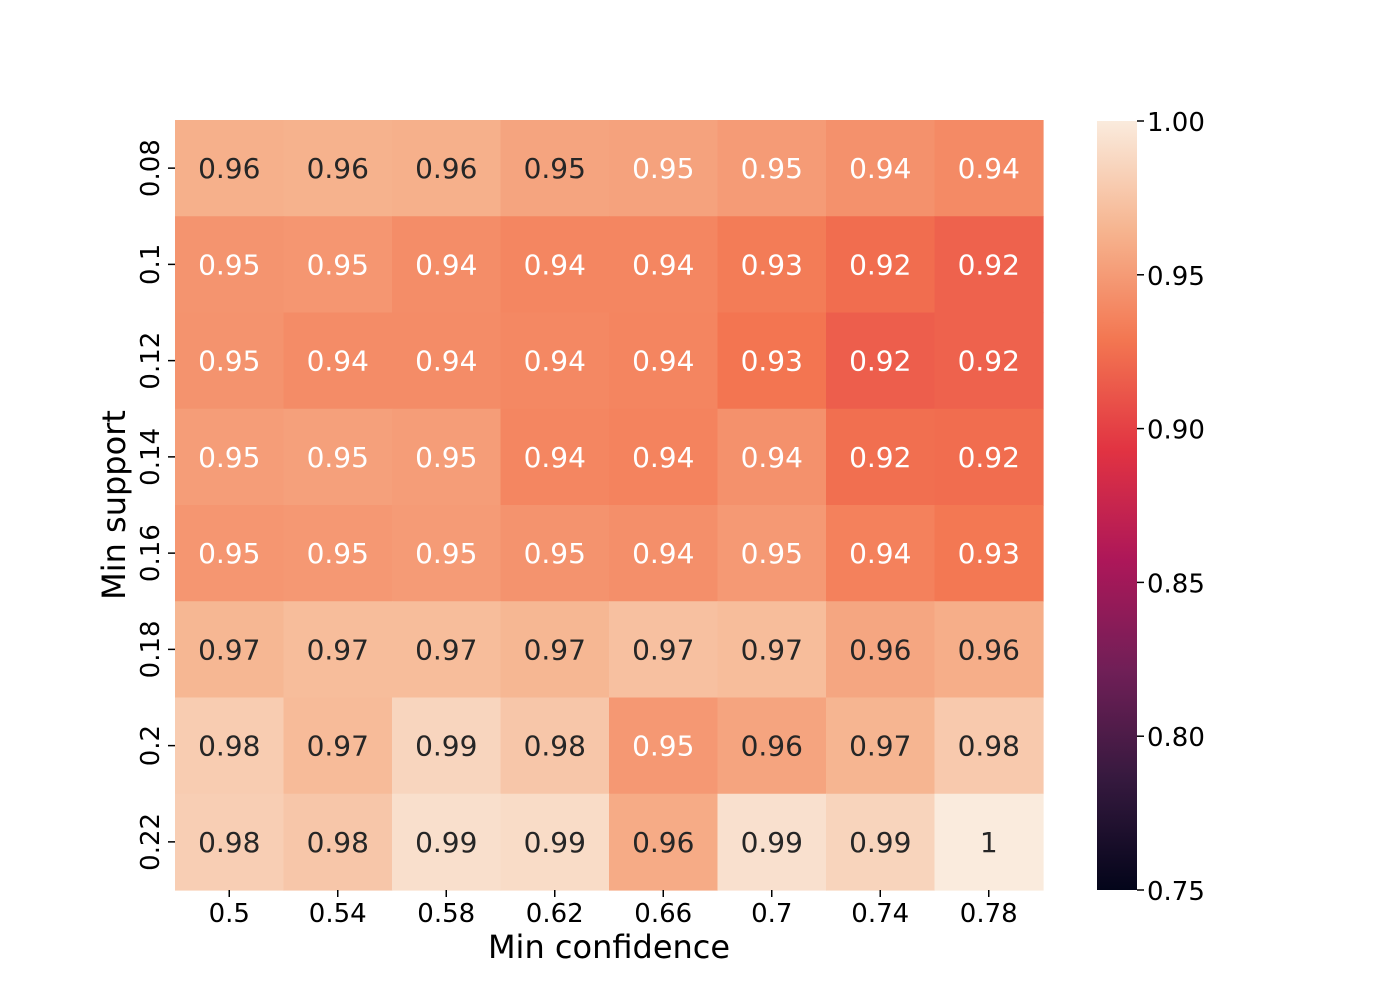  I want to click on y-tick-label: 0.08, so click(151, 168).